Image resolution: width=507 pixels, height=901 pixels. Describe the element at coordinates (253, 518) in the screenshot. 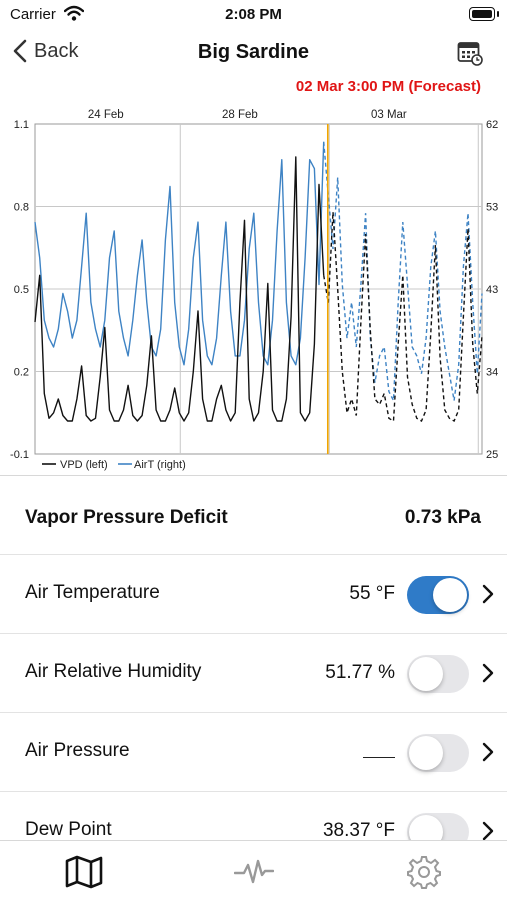

I see `vpd-summary-row: Vapor Pressure Deficit 0.73 kPa` at that location.